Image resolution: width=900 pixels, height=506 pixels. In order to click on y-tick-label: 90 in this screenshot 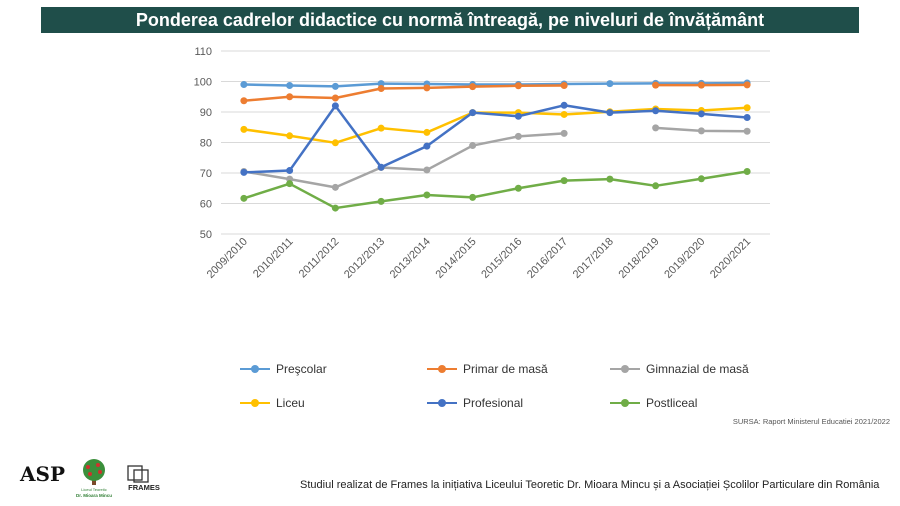, I will do `click(206, 113)`.